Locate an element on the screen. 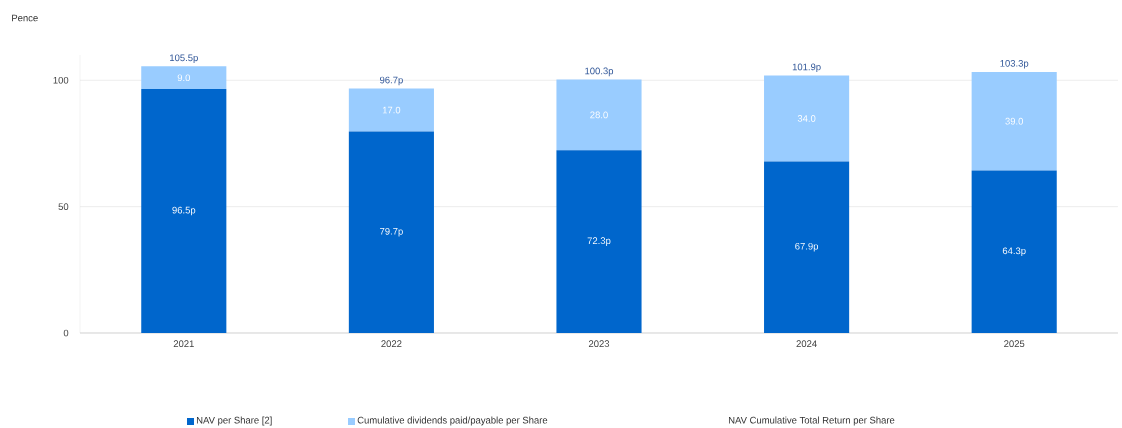 This screenshot has width=1122, height=428. total-label: 96.7p is located at coordinates (391, 81).